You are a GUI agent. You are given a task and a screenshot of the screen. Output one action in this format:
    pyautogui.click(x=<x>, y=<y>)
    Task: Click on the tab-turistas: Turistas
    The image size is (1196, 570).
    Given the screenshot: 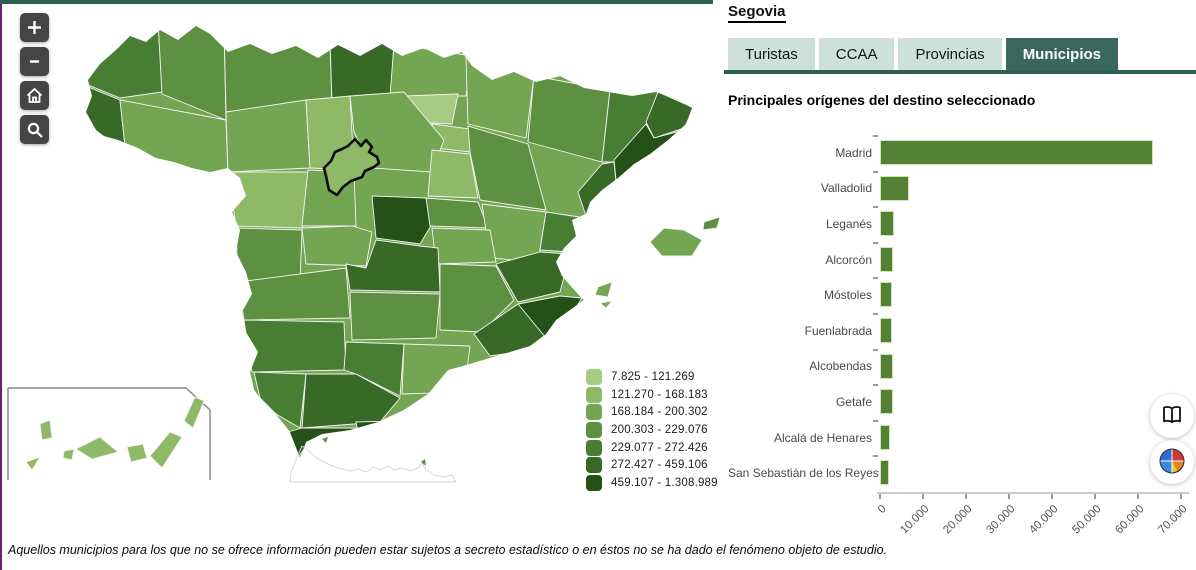 What is the action you would take?
    pyautogui.click(x=771, y=54)
    